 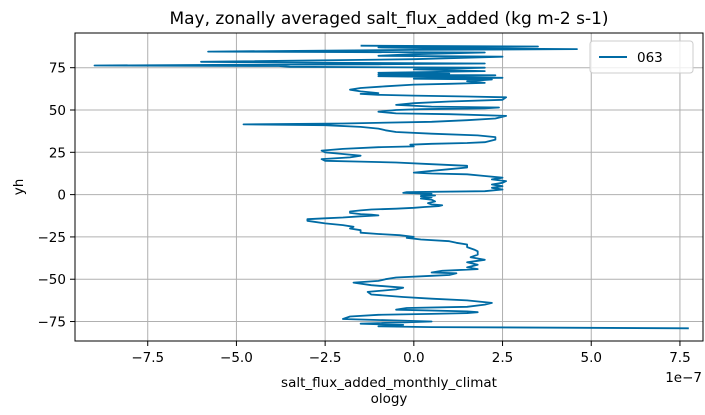 What do you see at coordinates (57, 111) in the screenshot?
I see `y-tick-label: 50` at bounding box center [57, 111].